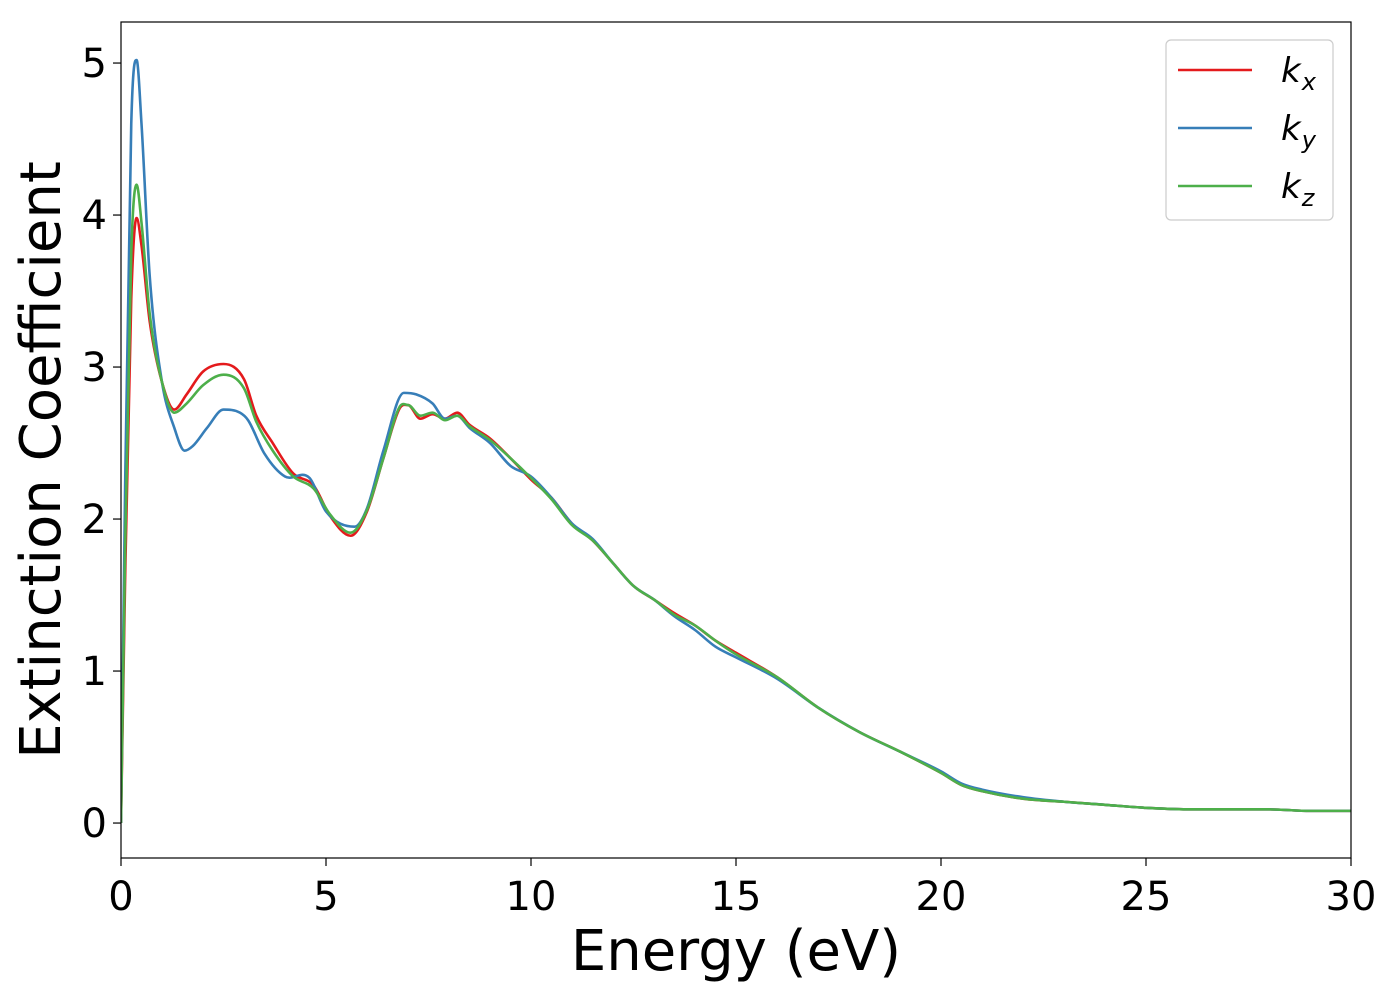 The width and height of the screenshot is (1400, 1004). Describe the element at coordinates (531, 897) in the screenshot. I see `x-tick-label: 10` at that location.